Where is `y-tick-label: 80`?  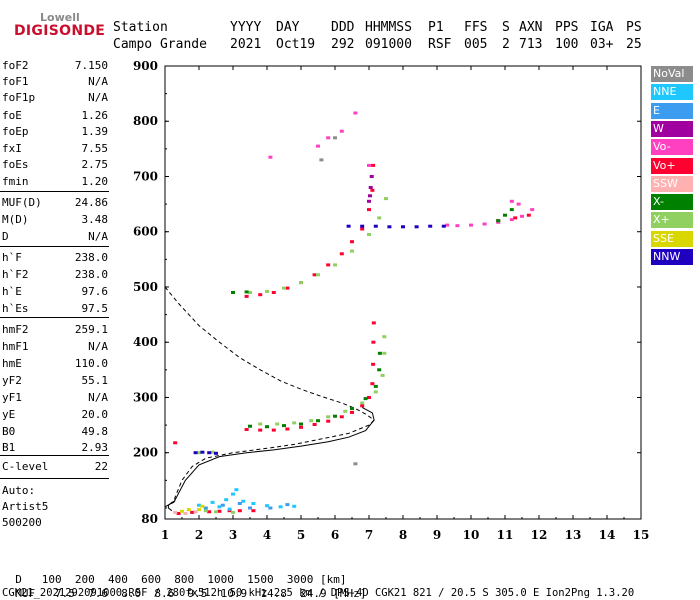
y-tick-label: 80 is located at coordinates (149, 519).